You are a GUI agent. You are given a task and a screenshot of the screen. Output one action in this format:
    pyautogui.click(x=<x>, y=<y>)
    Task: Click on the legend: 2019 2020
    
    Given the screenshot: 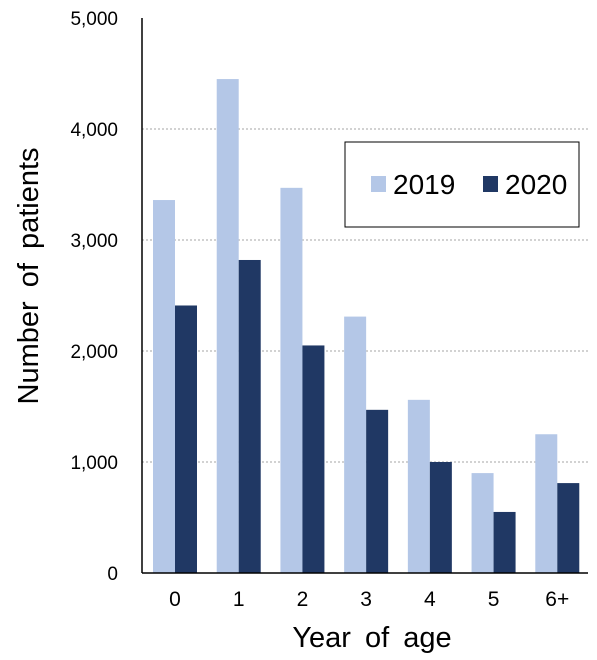 What is the action you would take?
    pyautogui.click(x=462, y=184)
    